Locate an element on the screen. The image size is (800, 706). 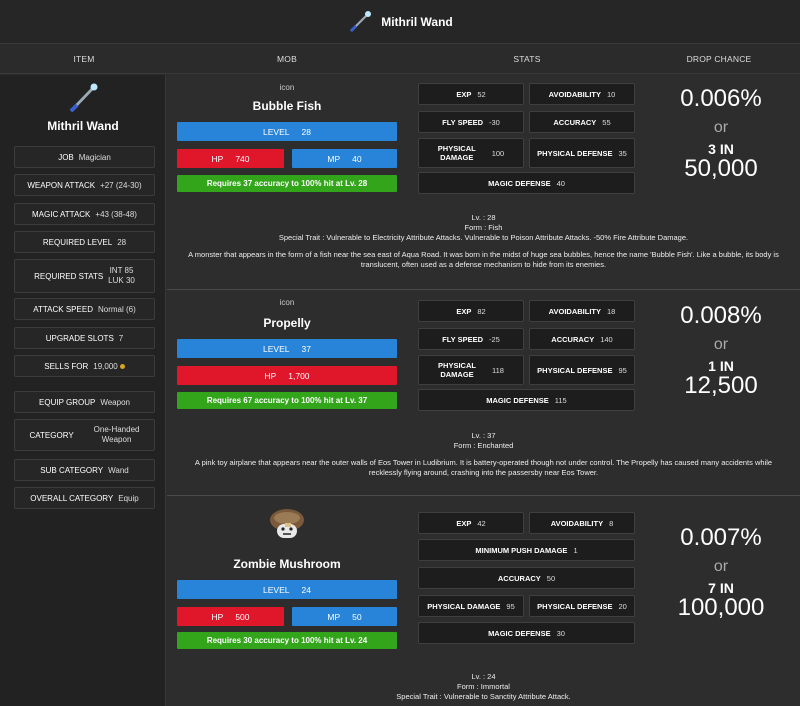
stat-label: EXP is located at coordinates (464, 94).